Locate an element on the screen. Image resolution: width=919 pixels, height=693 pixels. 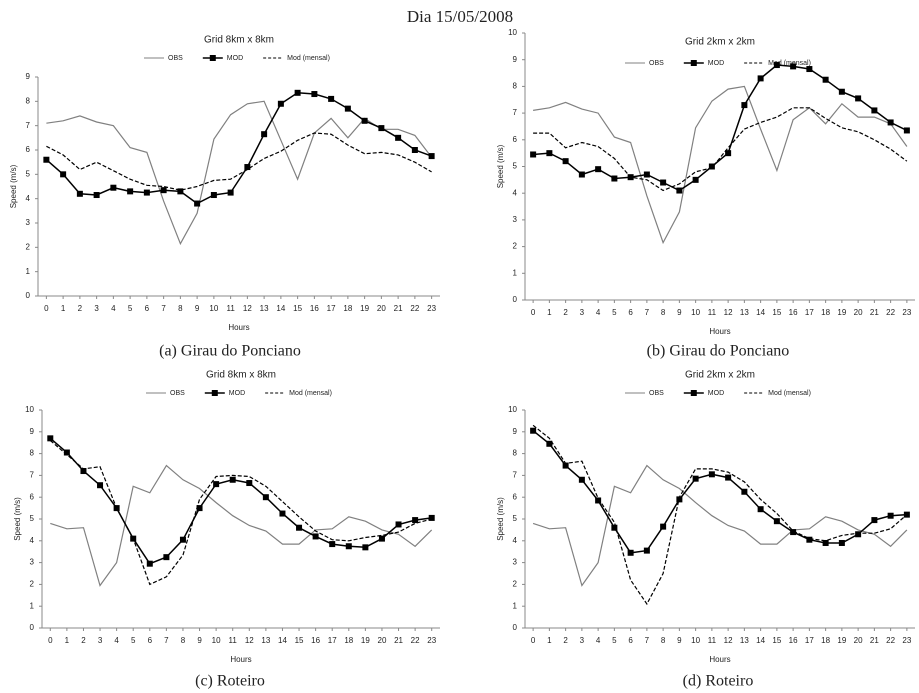
x-tick-label: 2 is located at coordinates (565, 640).